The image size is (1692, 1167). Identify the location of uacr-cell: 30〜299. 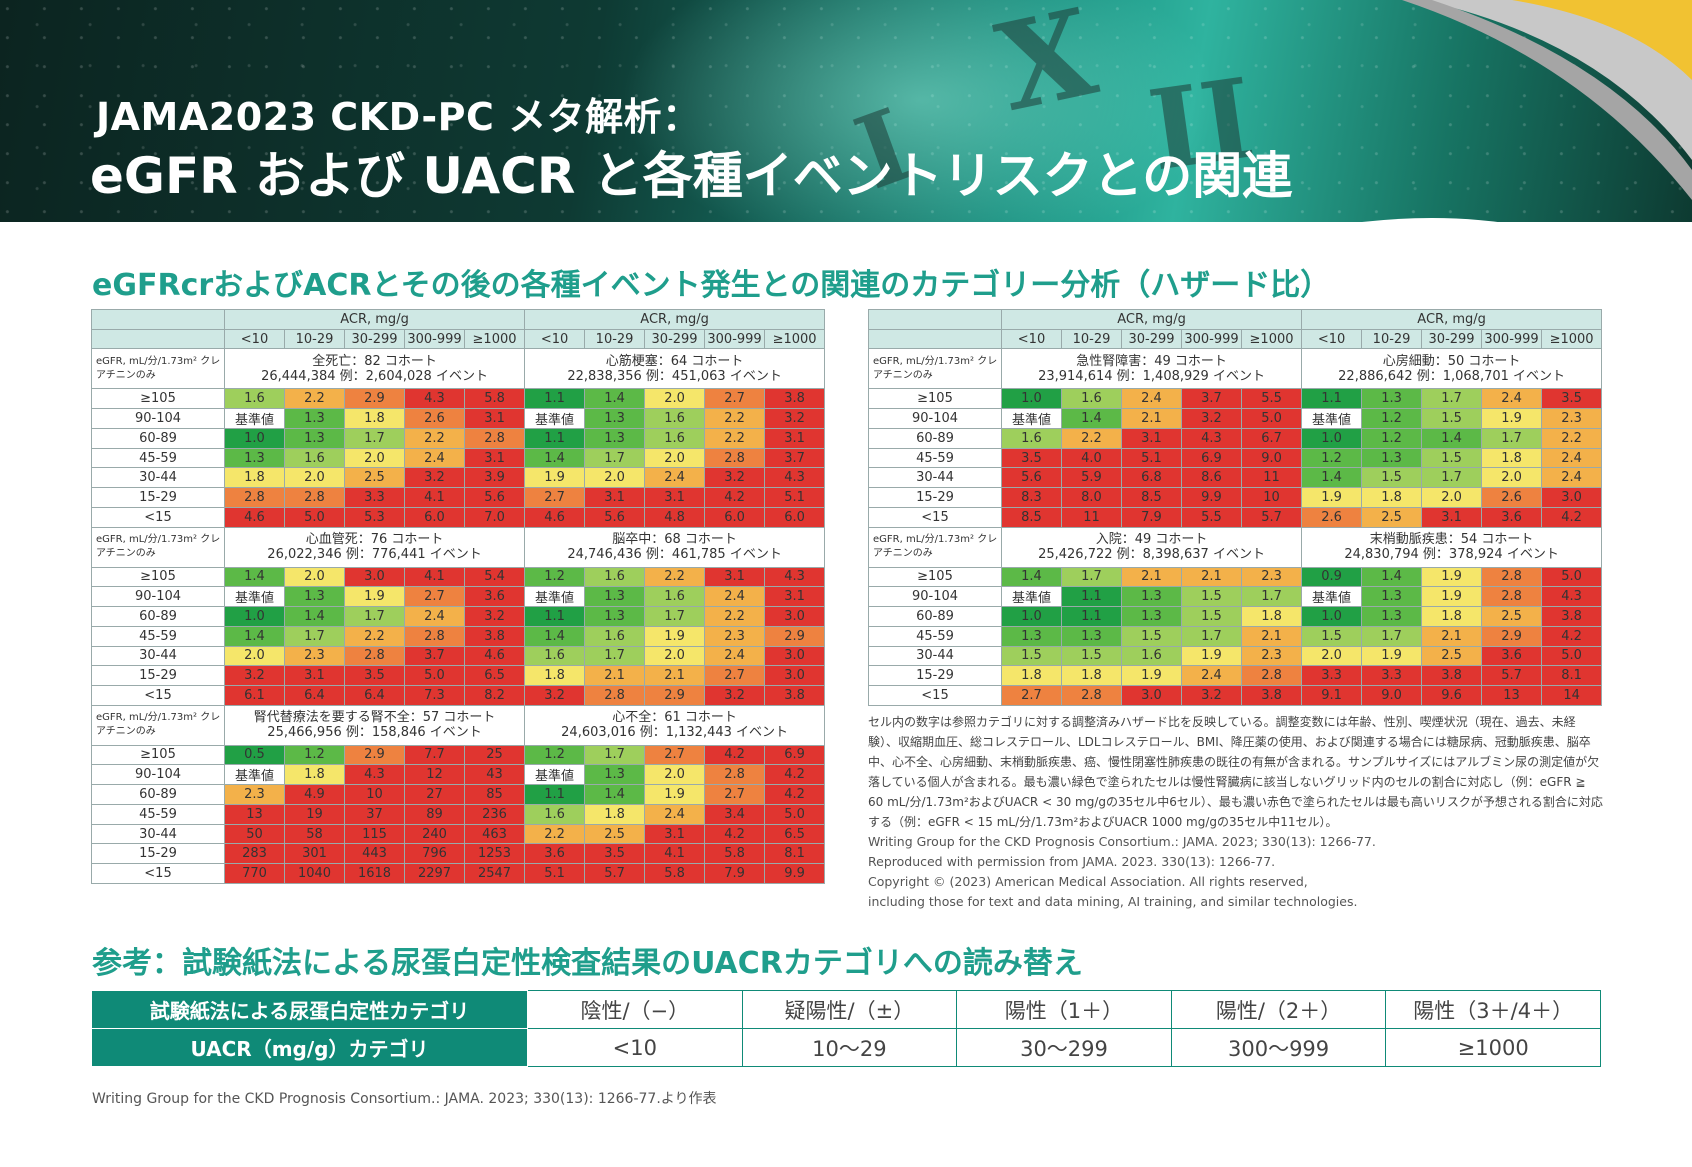
(1064, 1047).